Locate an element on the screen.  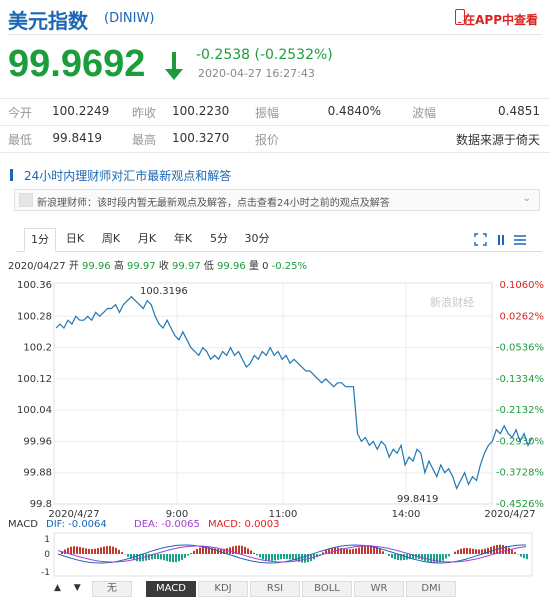
y-tick-right: -0.2132% is located at coordinates (520, 410).